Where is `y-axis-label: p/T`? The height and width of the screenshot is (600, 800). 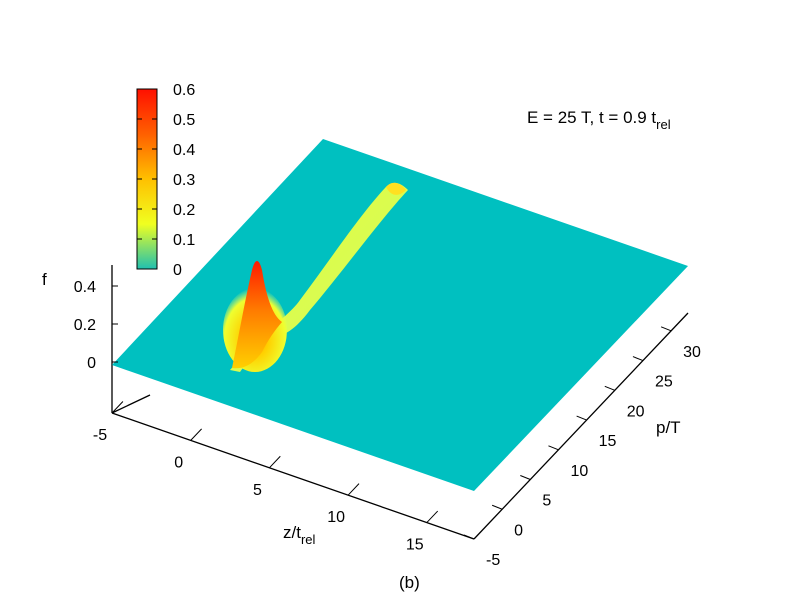
y-axis-label: p/T is located at coordinates (668, 427).